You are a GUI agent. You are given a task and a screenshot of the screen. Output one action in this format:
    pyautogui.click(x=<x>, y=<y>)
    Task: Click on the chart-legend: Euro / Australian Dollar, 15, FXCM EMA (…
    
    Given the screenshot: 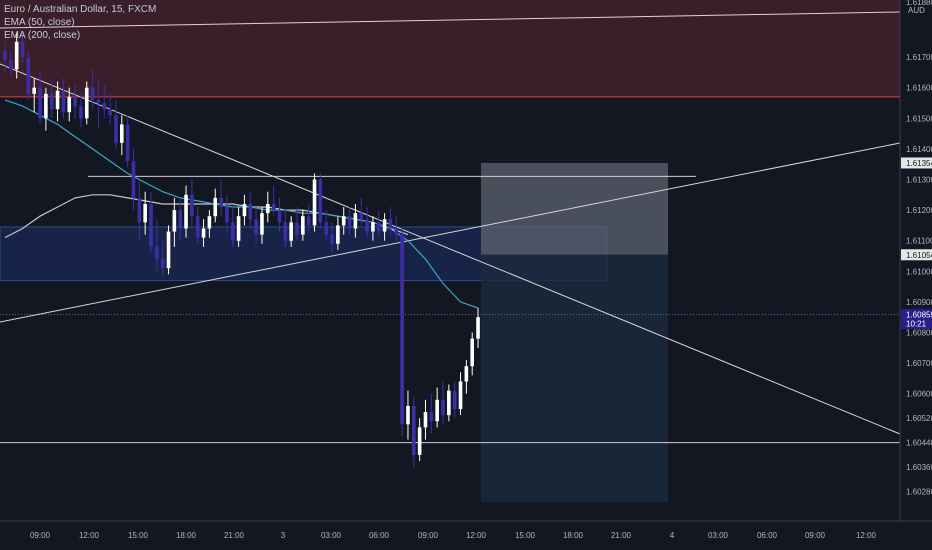 What is the action you would take?
    pyautogui.click(x=80, y=22)
    